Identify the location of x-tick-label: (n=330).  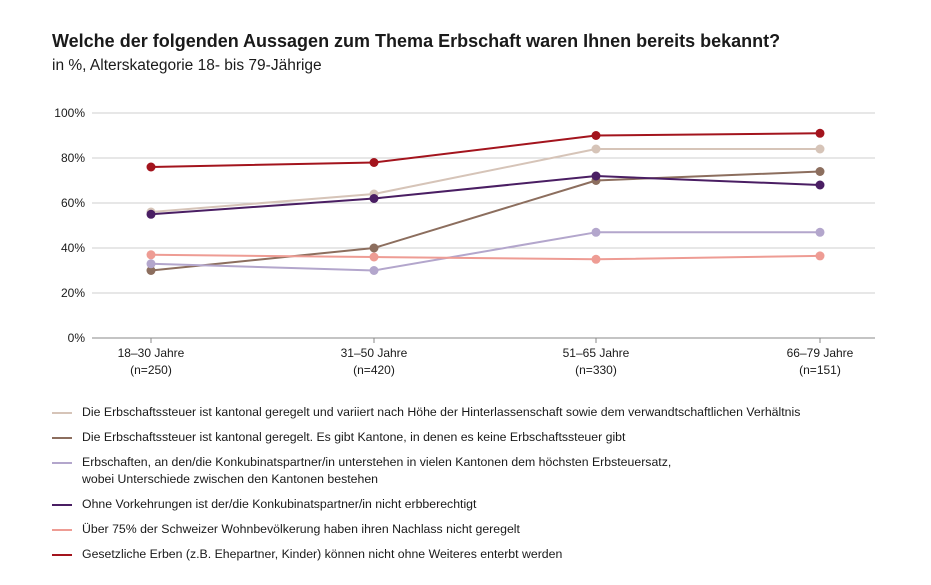
(596, 370).